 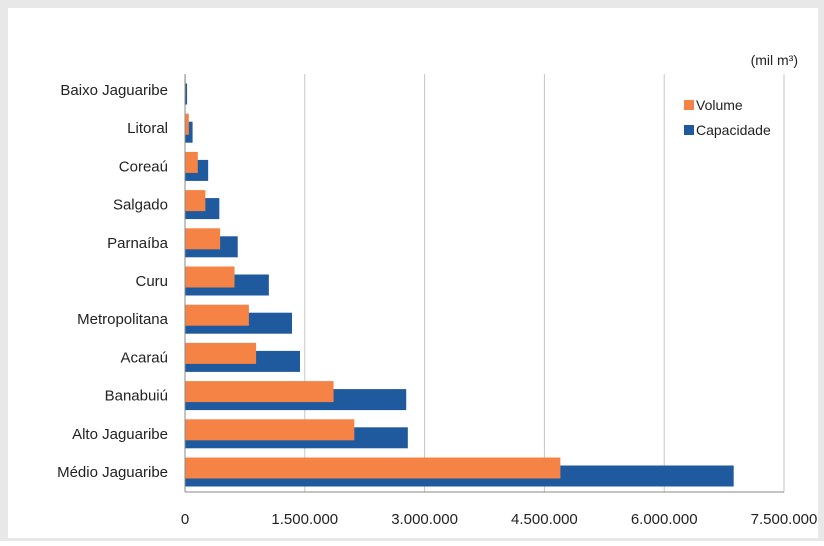 What do you see at coordinates (143, 166) in the screenshot?
I see `category-label: Coreaú` at bounding box center [143, 166].